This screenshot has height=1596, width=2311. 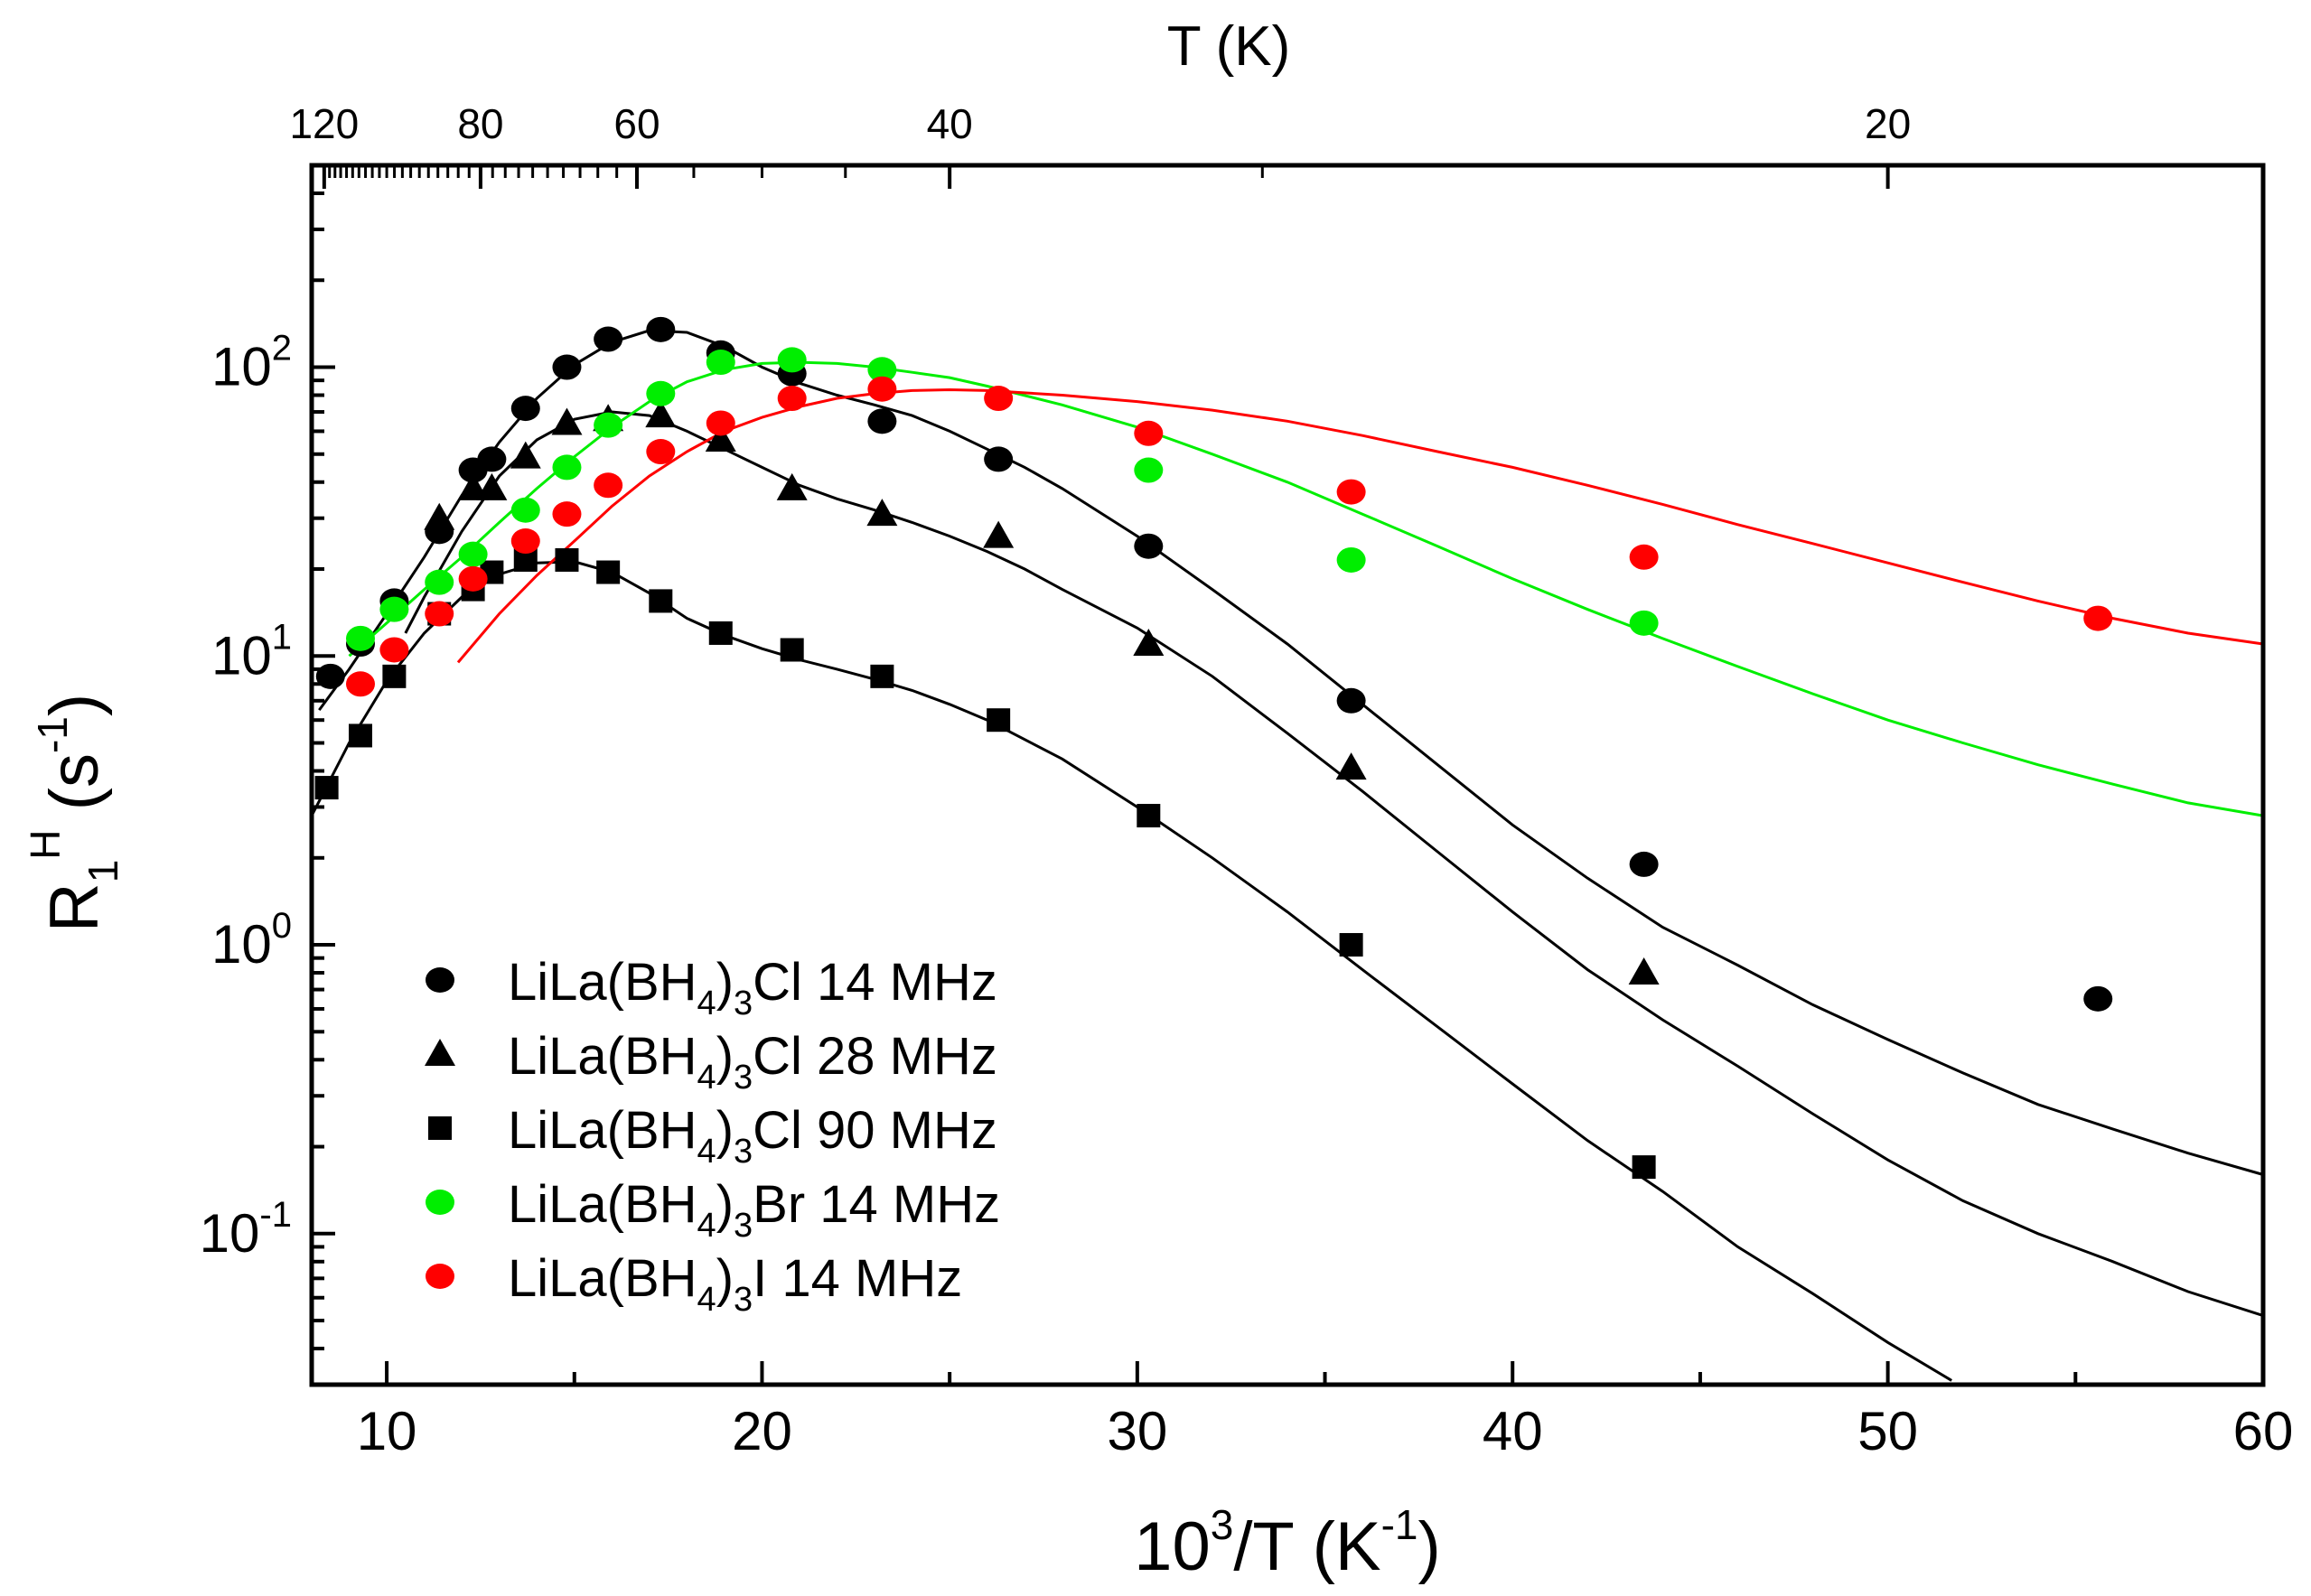 I want to click on x-axis-title-base: 10, so click(x=1173, y=1546).